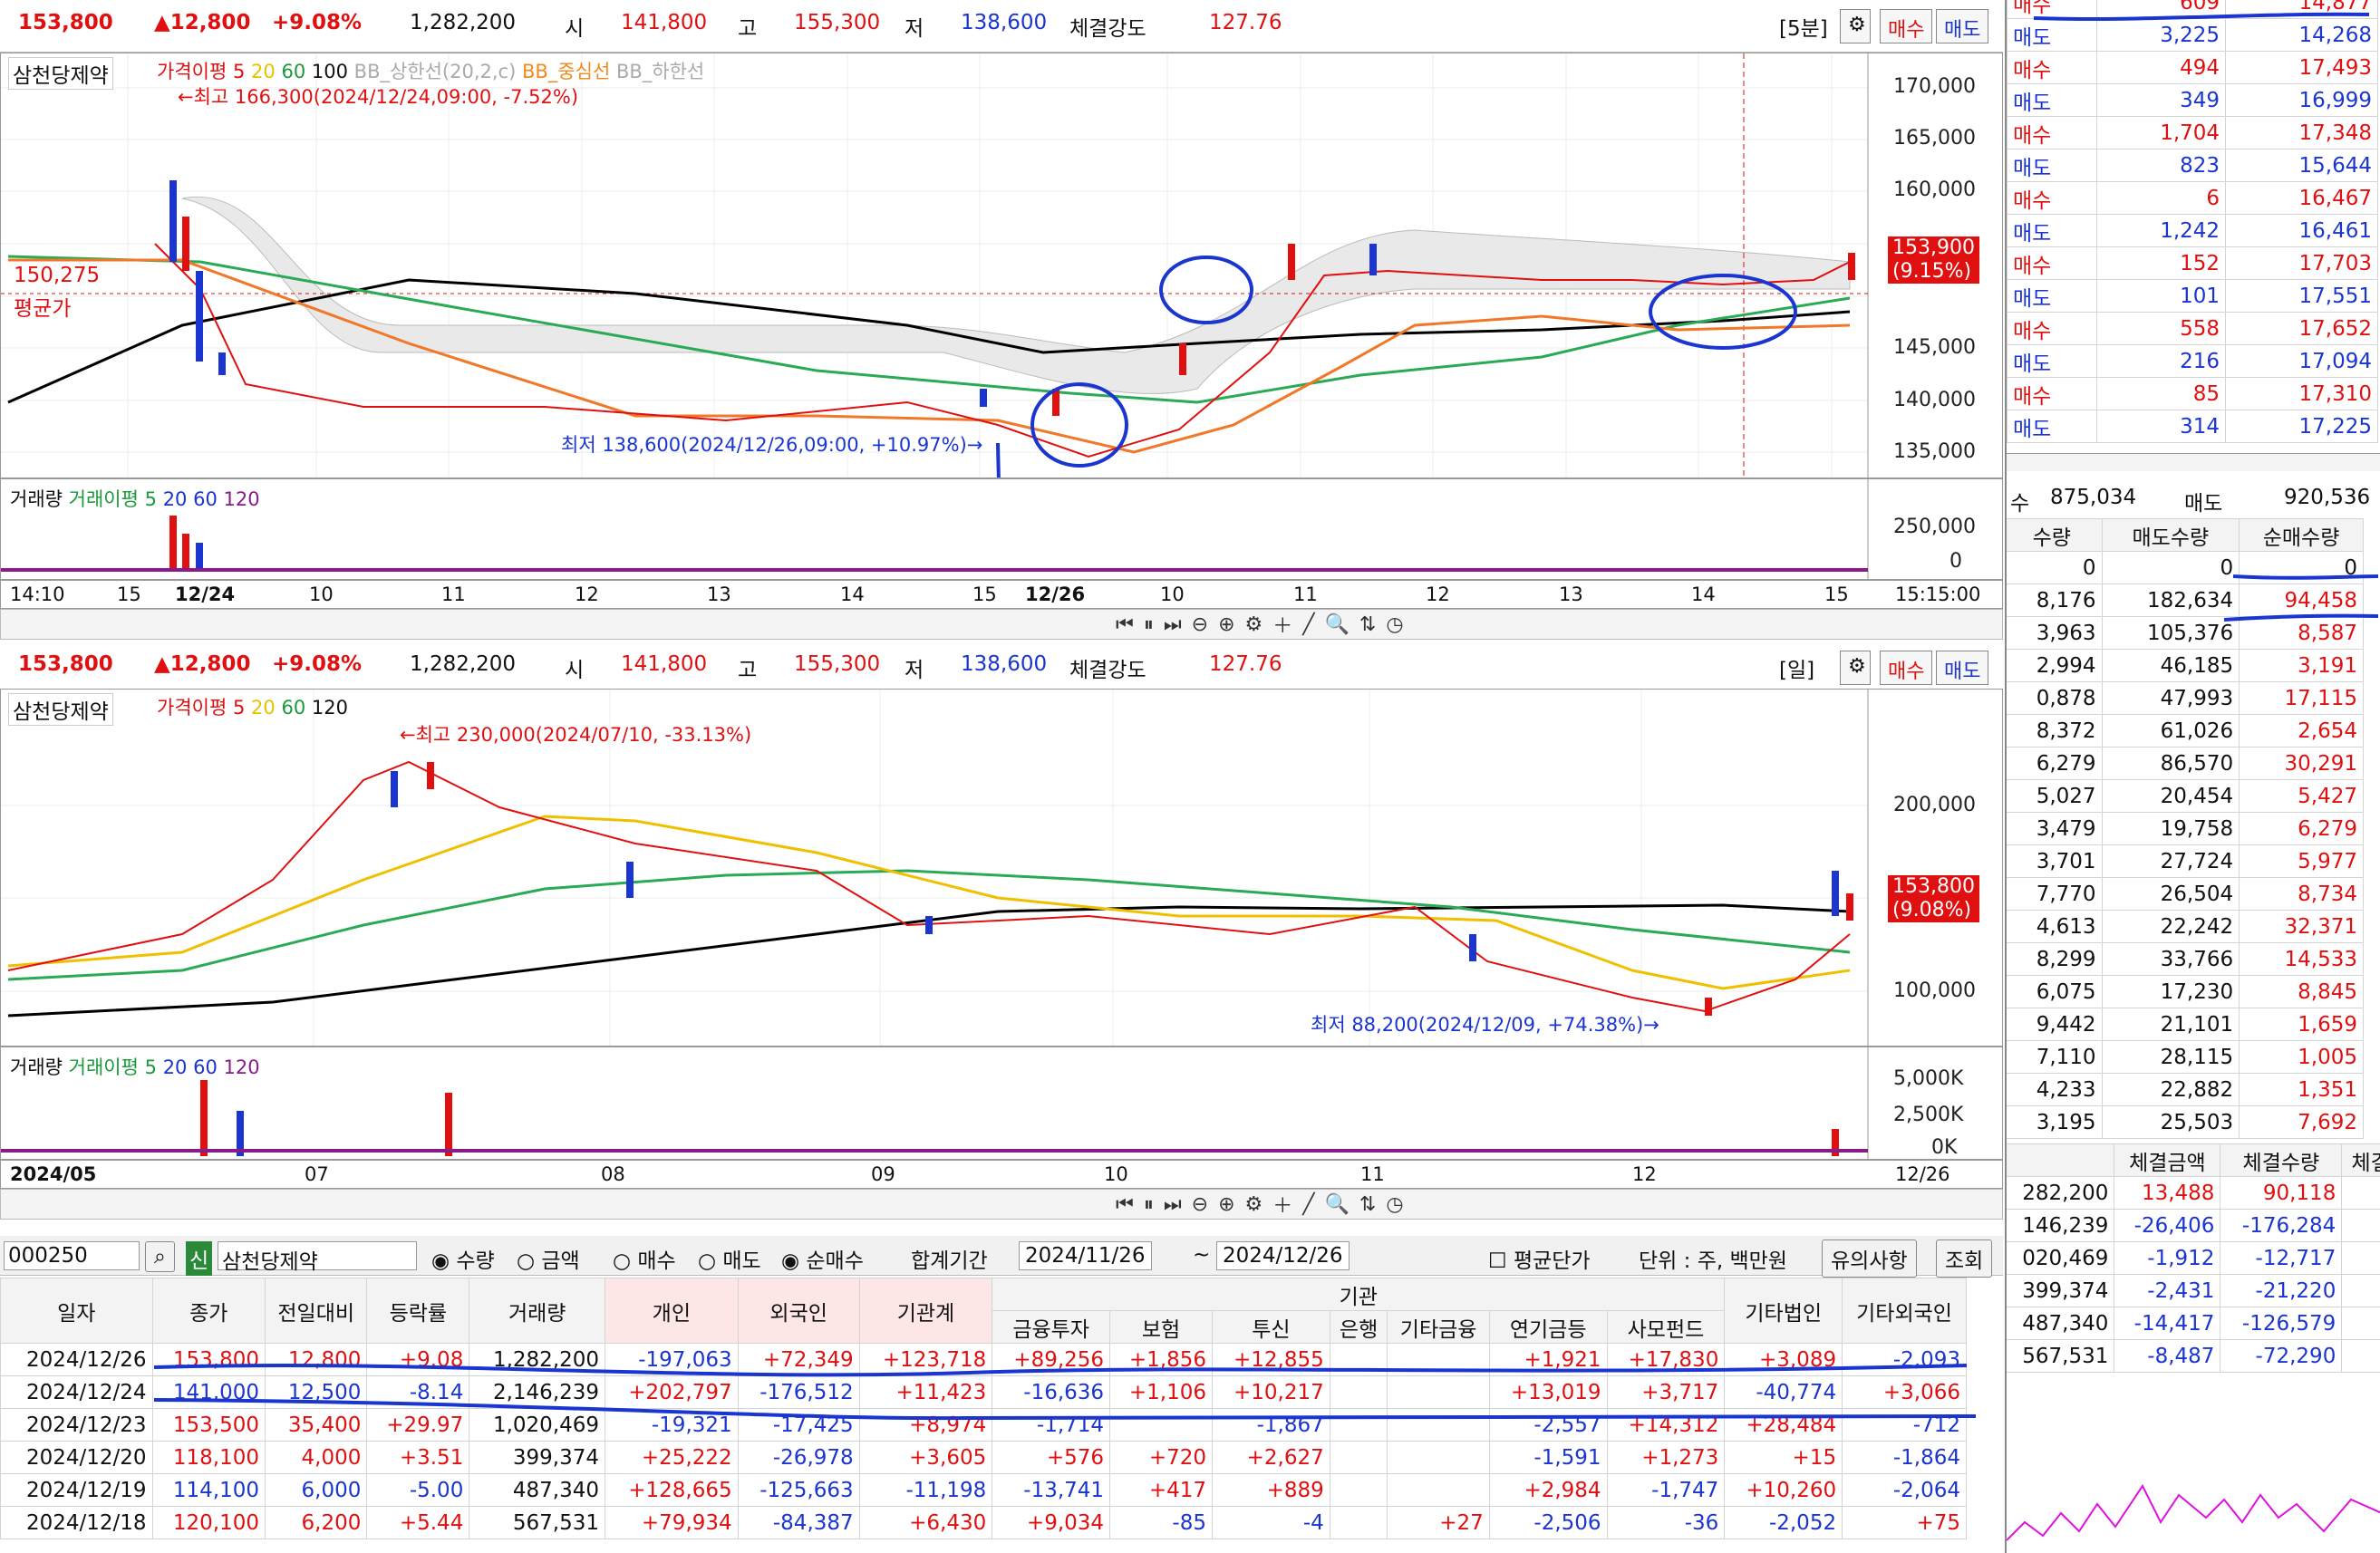 This screenshot has width=2380, height=1553. Describe the element at coordinates (2192, 100) in the screenshot. I see `trade-row: 매도 349 16,999` at that location.